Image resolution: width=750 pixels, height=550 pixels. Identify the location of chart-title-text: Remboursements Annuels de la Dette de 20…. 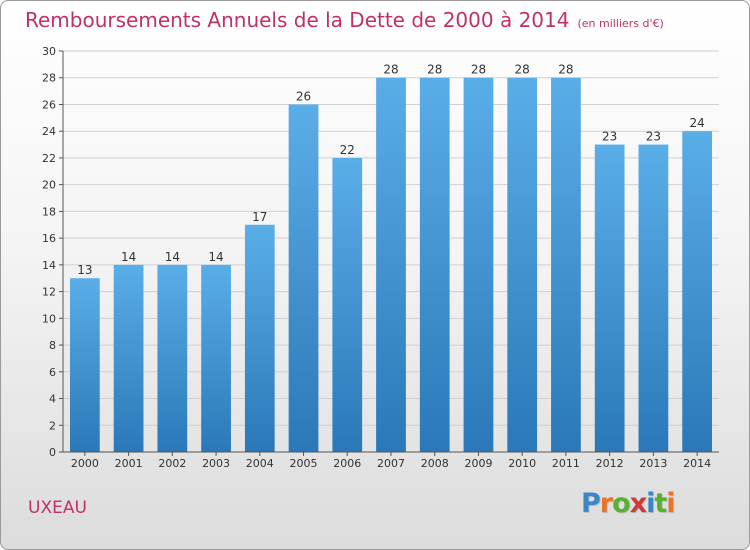
(297, 20).